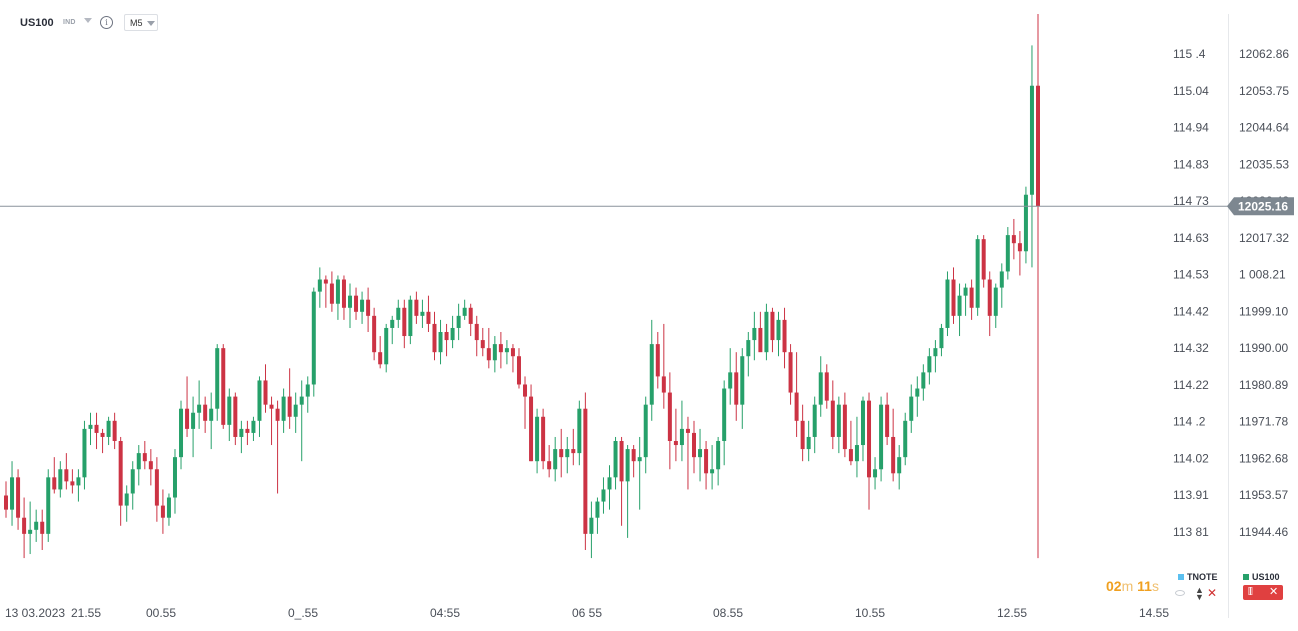 The image size is (1298, 631). What do you see at coordinates (1250, 591) in the screenshot?
I see `candle-type-icon: ⫿⫿` at bounding box center [1250, 591].